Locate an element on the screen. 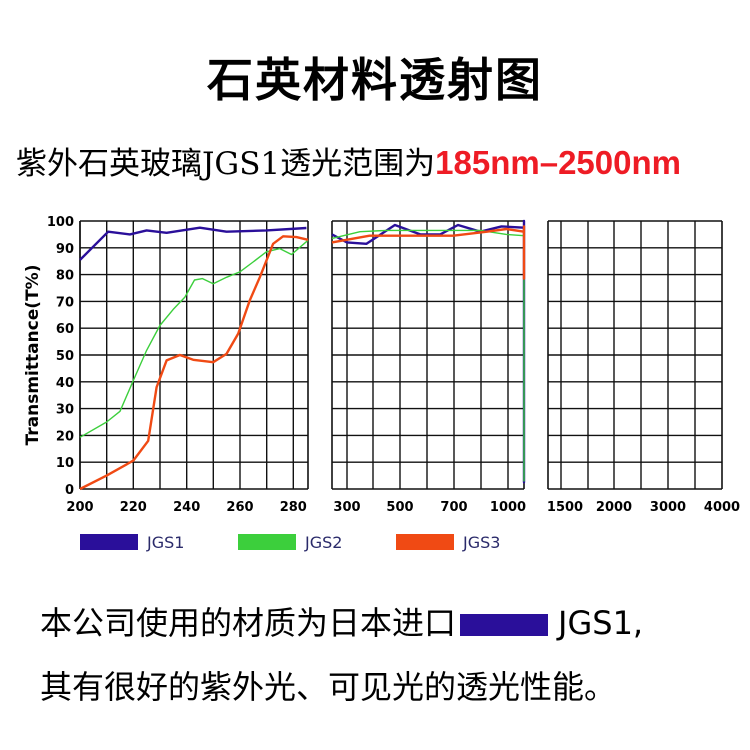 The height and width of the screenshot is (750, 750). x-tick-label: 220 is located at coordinates (133, 507).